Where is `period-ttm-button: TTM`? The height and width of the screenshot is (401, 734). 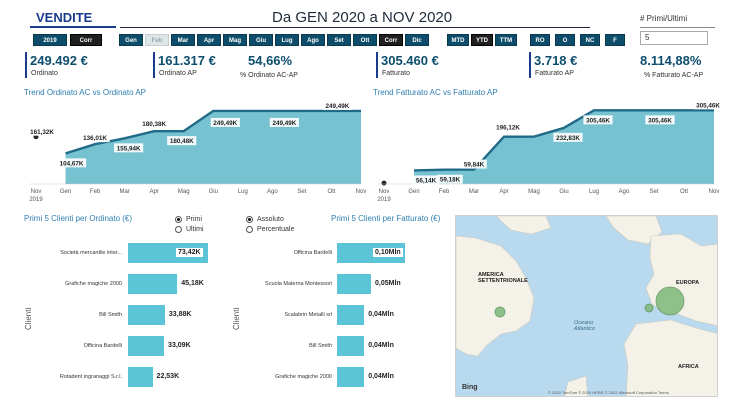 period-ttm-button: TTM is located at coordinates (506, 40).